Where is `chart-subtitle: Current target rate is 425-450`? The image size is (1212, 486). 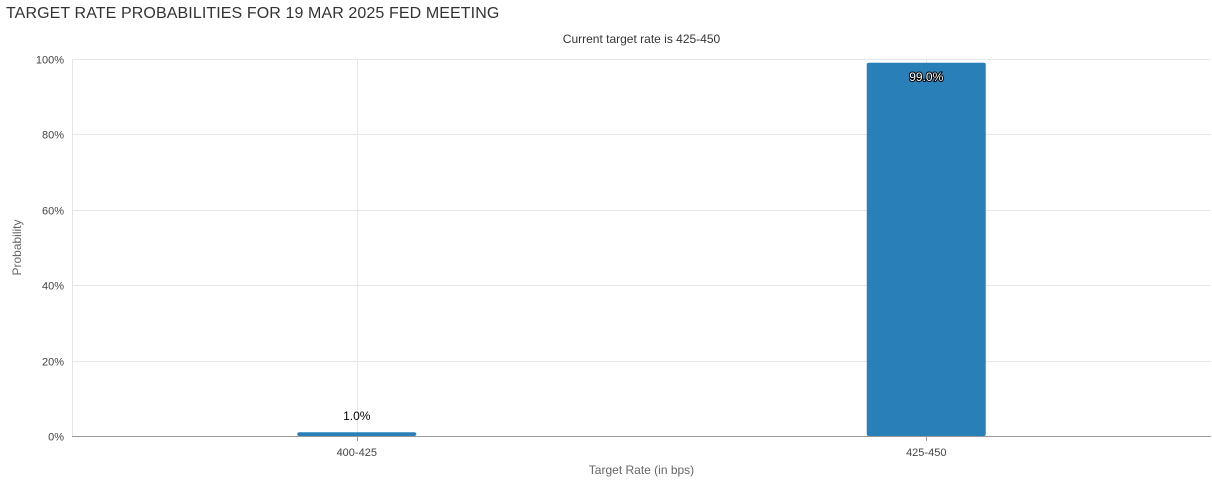 chart-subtitle: Current target rate is 425-450 is located at coordinates (642, 39).